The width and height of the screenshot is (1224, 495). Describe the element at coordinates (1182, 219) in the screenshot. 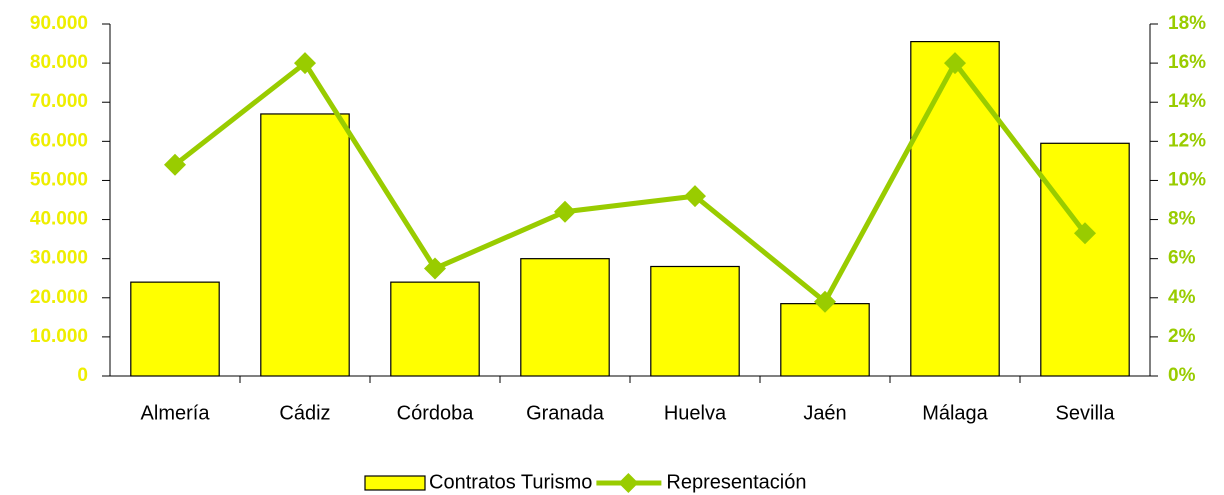

I see `y2-tick-label: 8%` at that location.